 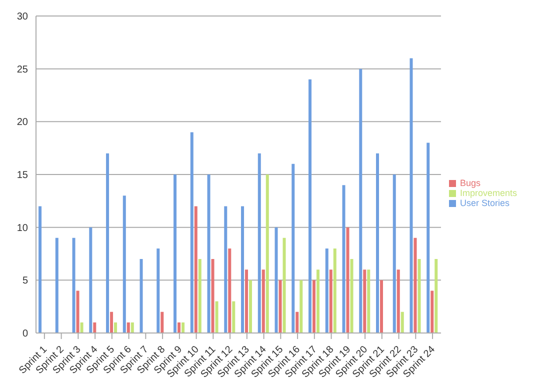 I want to click on y-tick-label: 10, so click(x=22, y=228).